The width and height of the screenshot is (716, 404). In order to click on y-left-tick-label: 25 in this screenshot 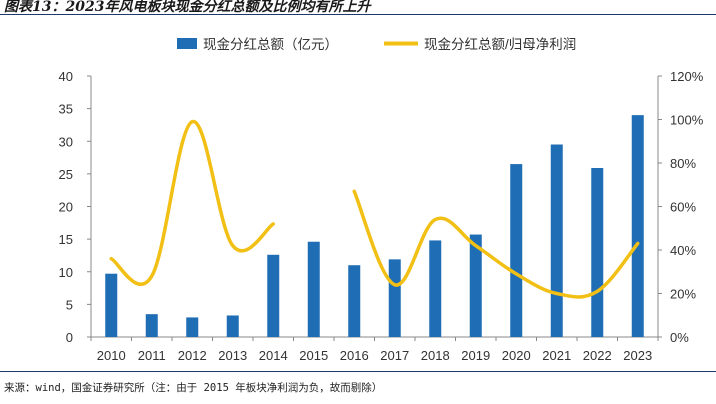, I will do `click(66, 174)`.